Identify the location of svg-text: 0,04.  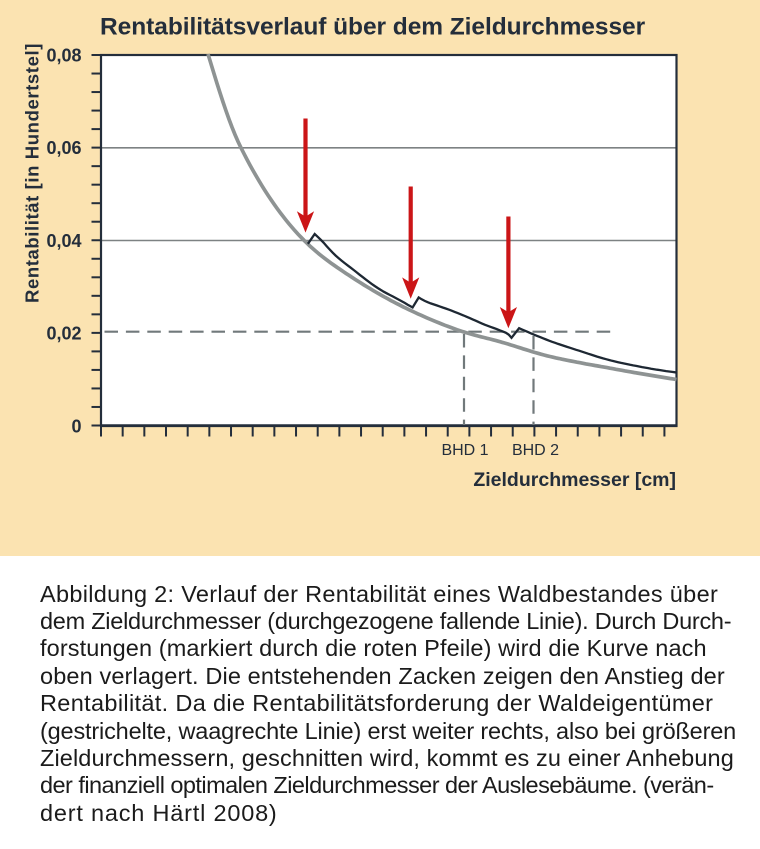
(63, 241).